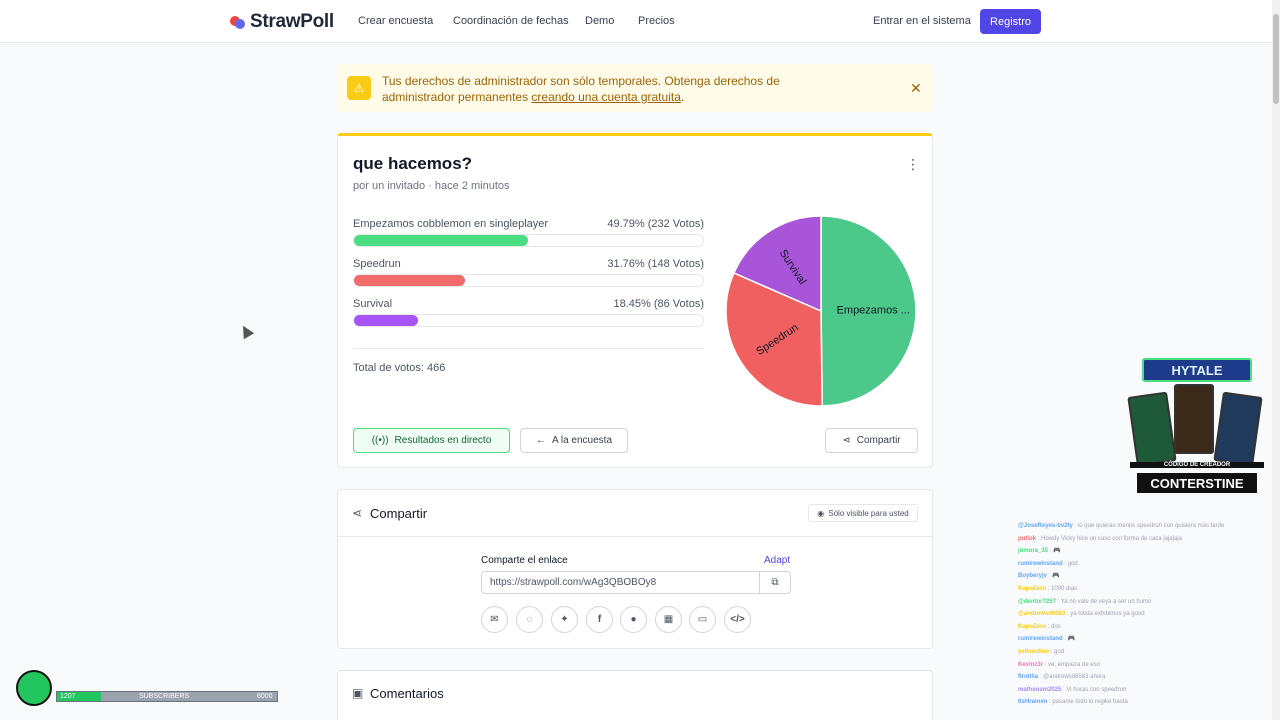  What do you see at coordinates (863, 513) in the screenshot?
I see `visibility-badge: ◉ Sólo visible para usted` at bounding box center [863, 513].